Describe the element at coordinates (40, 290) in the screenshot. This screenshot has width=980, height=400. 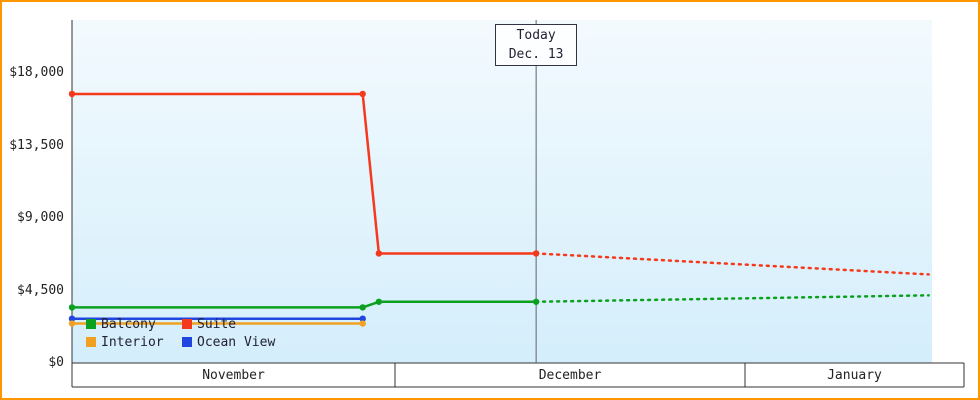
I see `y-axis-label: $4,500` at that location.